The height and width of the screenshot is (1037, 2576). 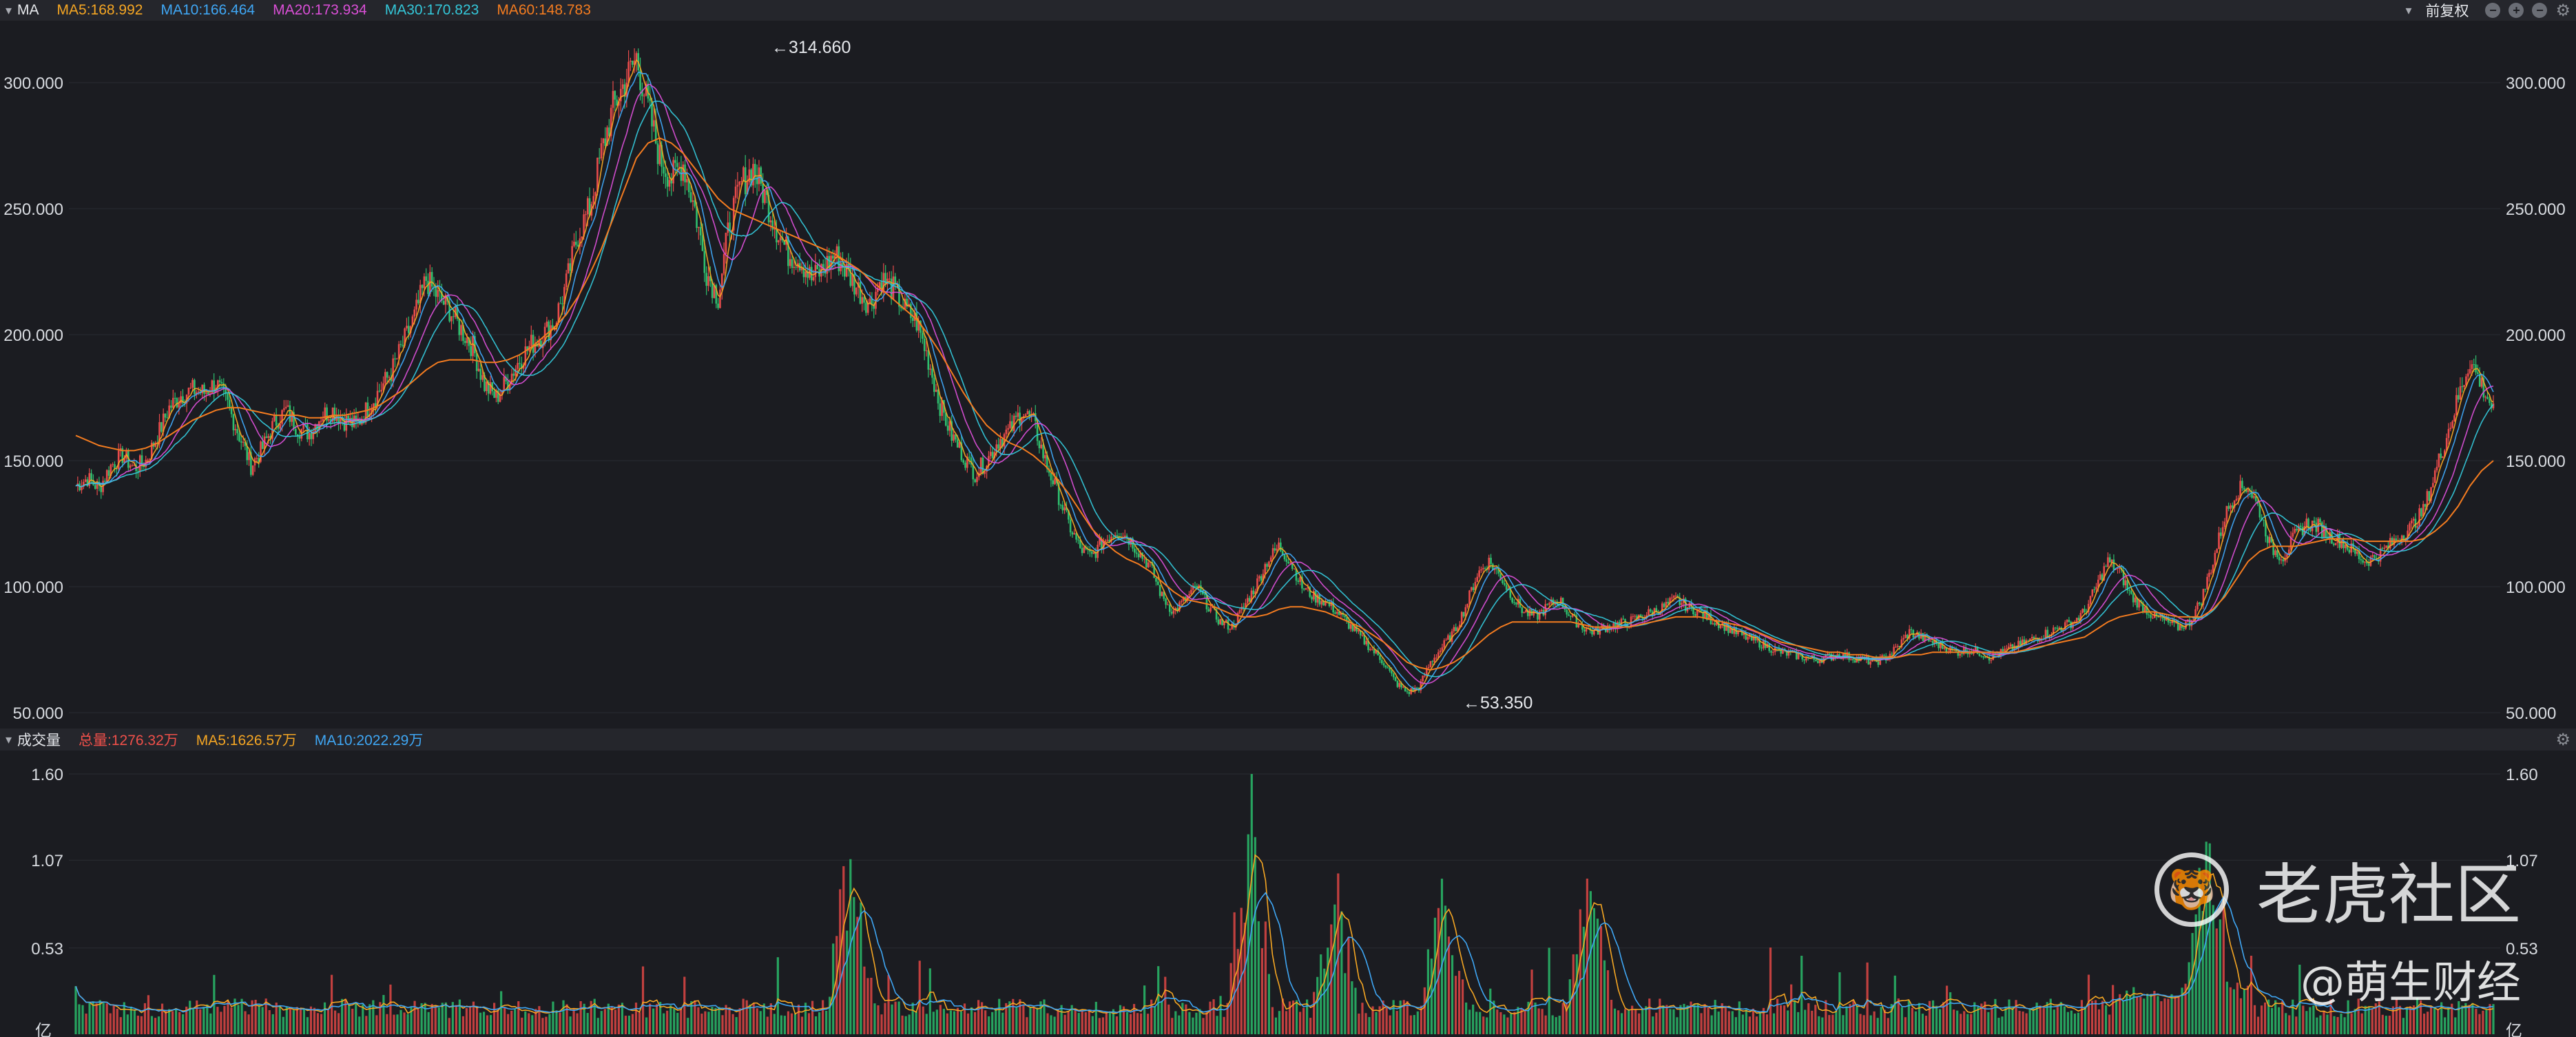 What do you see at coordinates (2408, 10) in the screenshot?
I see `adjust-chevron-icon: ▾` at bounding box center [2408, 10].